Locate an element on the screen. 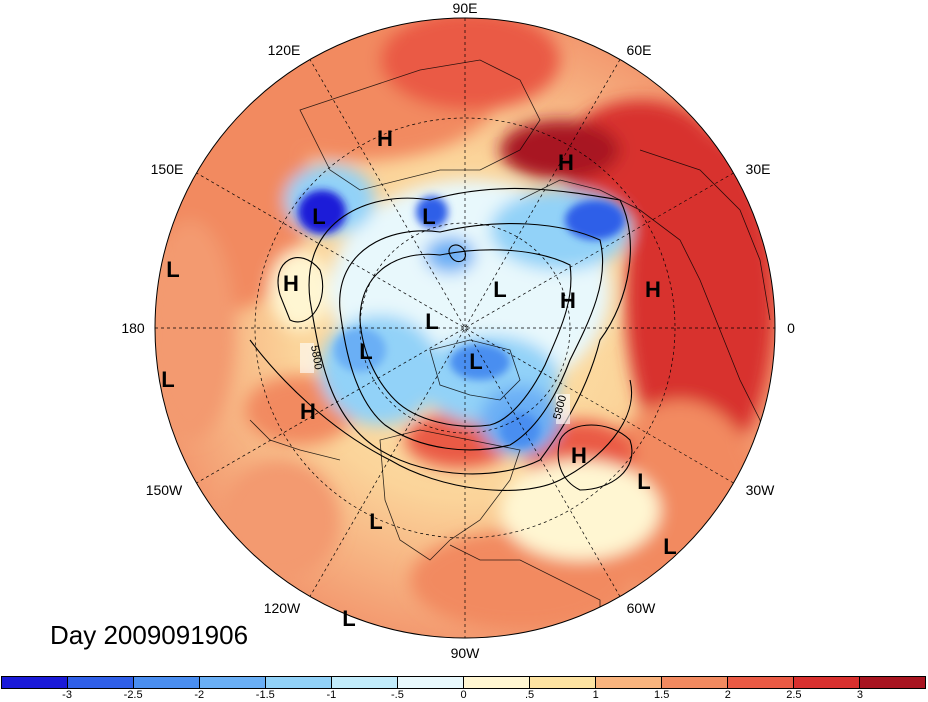  lon-label-0: 0 is located at coordinates (791, 328).